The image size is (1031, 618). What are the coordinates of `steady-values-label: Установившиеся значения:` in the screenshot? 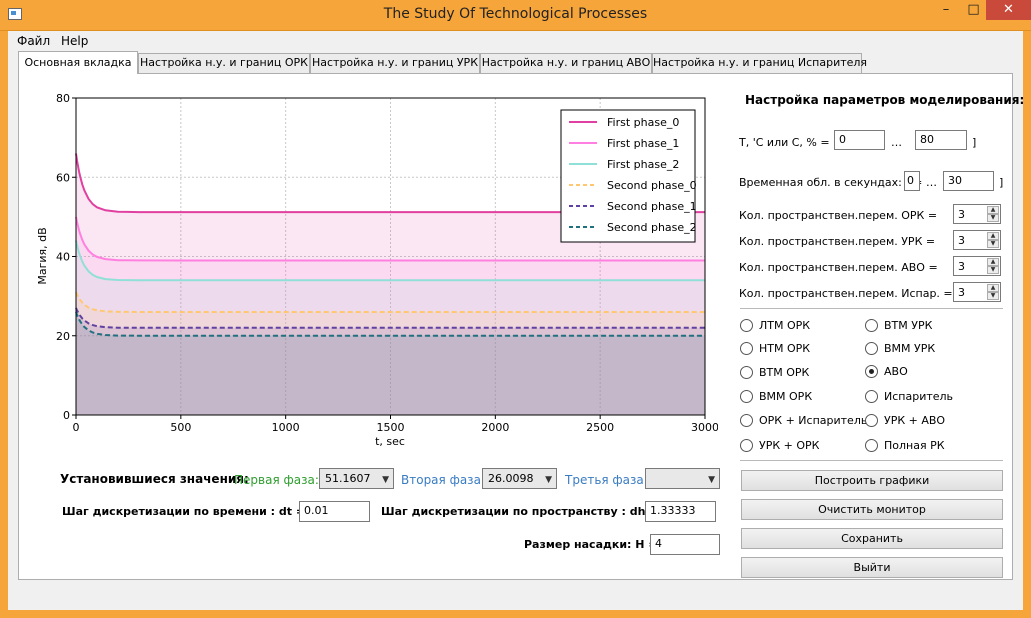 It's located at (154, 479).